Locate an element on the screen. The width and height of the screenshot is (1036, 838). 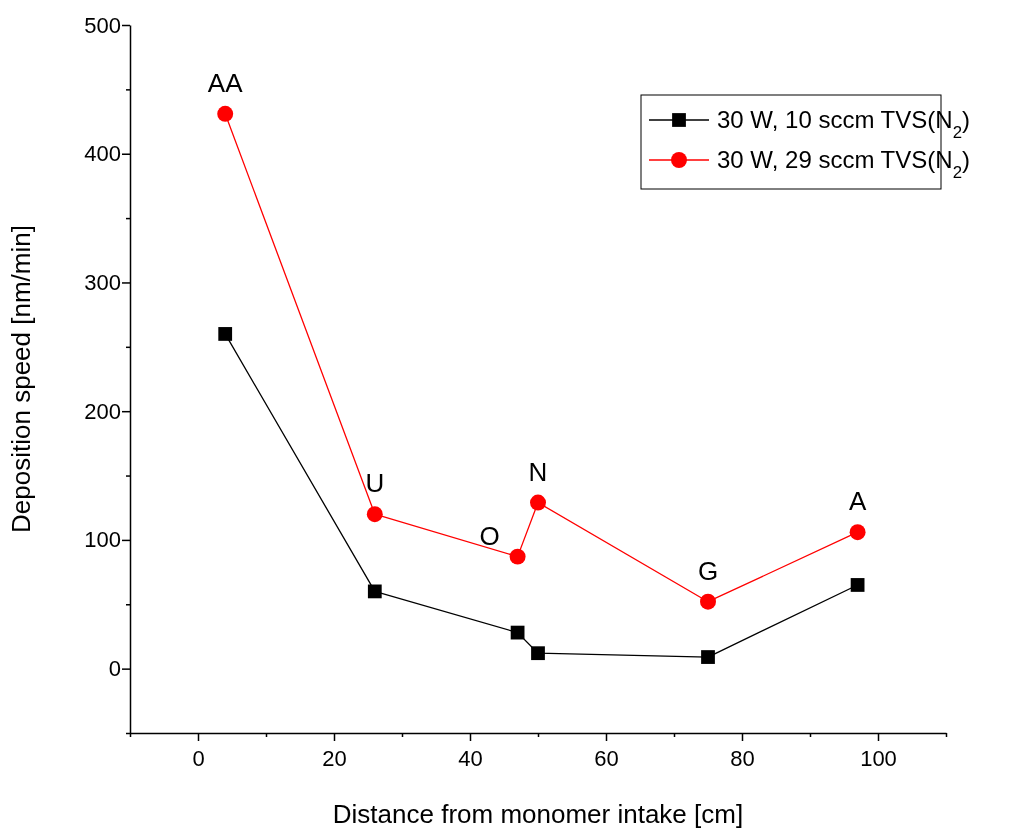
annotation: G is located at coordinates (708, 570).